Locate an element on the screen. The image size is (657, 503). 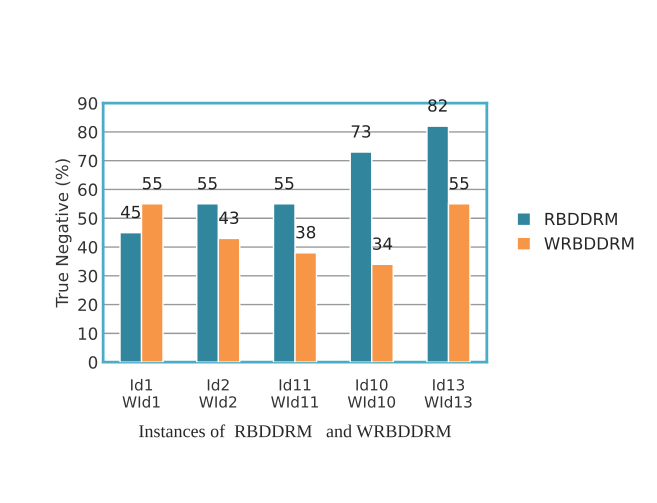
legend-label: RBDDRM is located at coordinates (581, 219).